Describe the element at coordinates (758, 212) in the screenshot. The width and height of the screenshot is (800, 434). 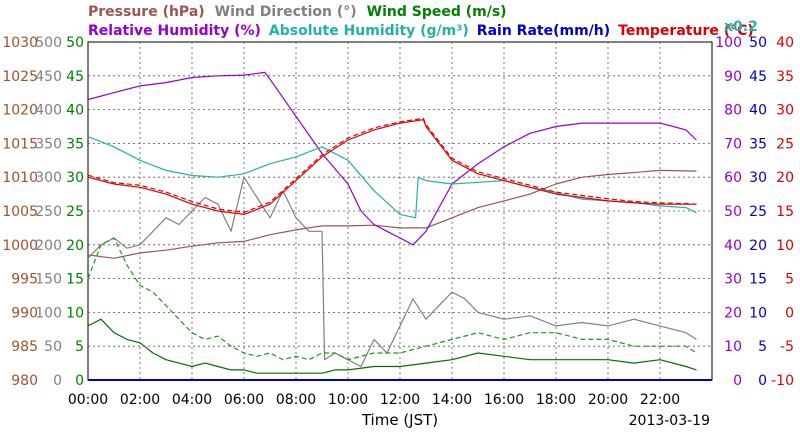
I see `y-tick-label-rain-rate: 25` at that location.